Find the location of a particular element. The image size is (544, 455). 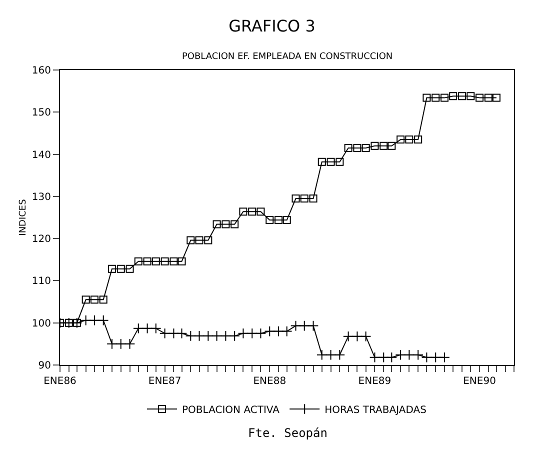

text: Fte. Seopán is located at coordinates (288, 433).